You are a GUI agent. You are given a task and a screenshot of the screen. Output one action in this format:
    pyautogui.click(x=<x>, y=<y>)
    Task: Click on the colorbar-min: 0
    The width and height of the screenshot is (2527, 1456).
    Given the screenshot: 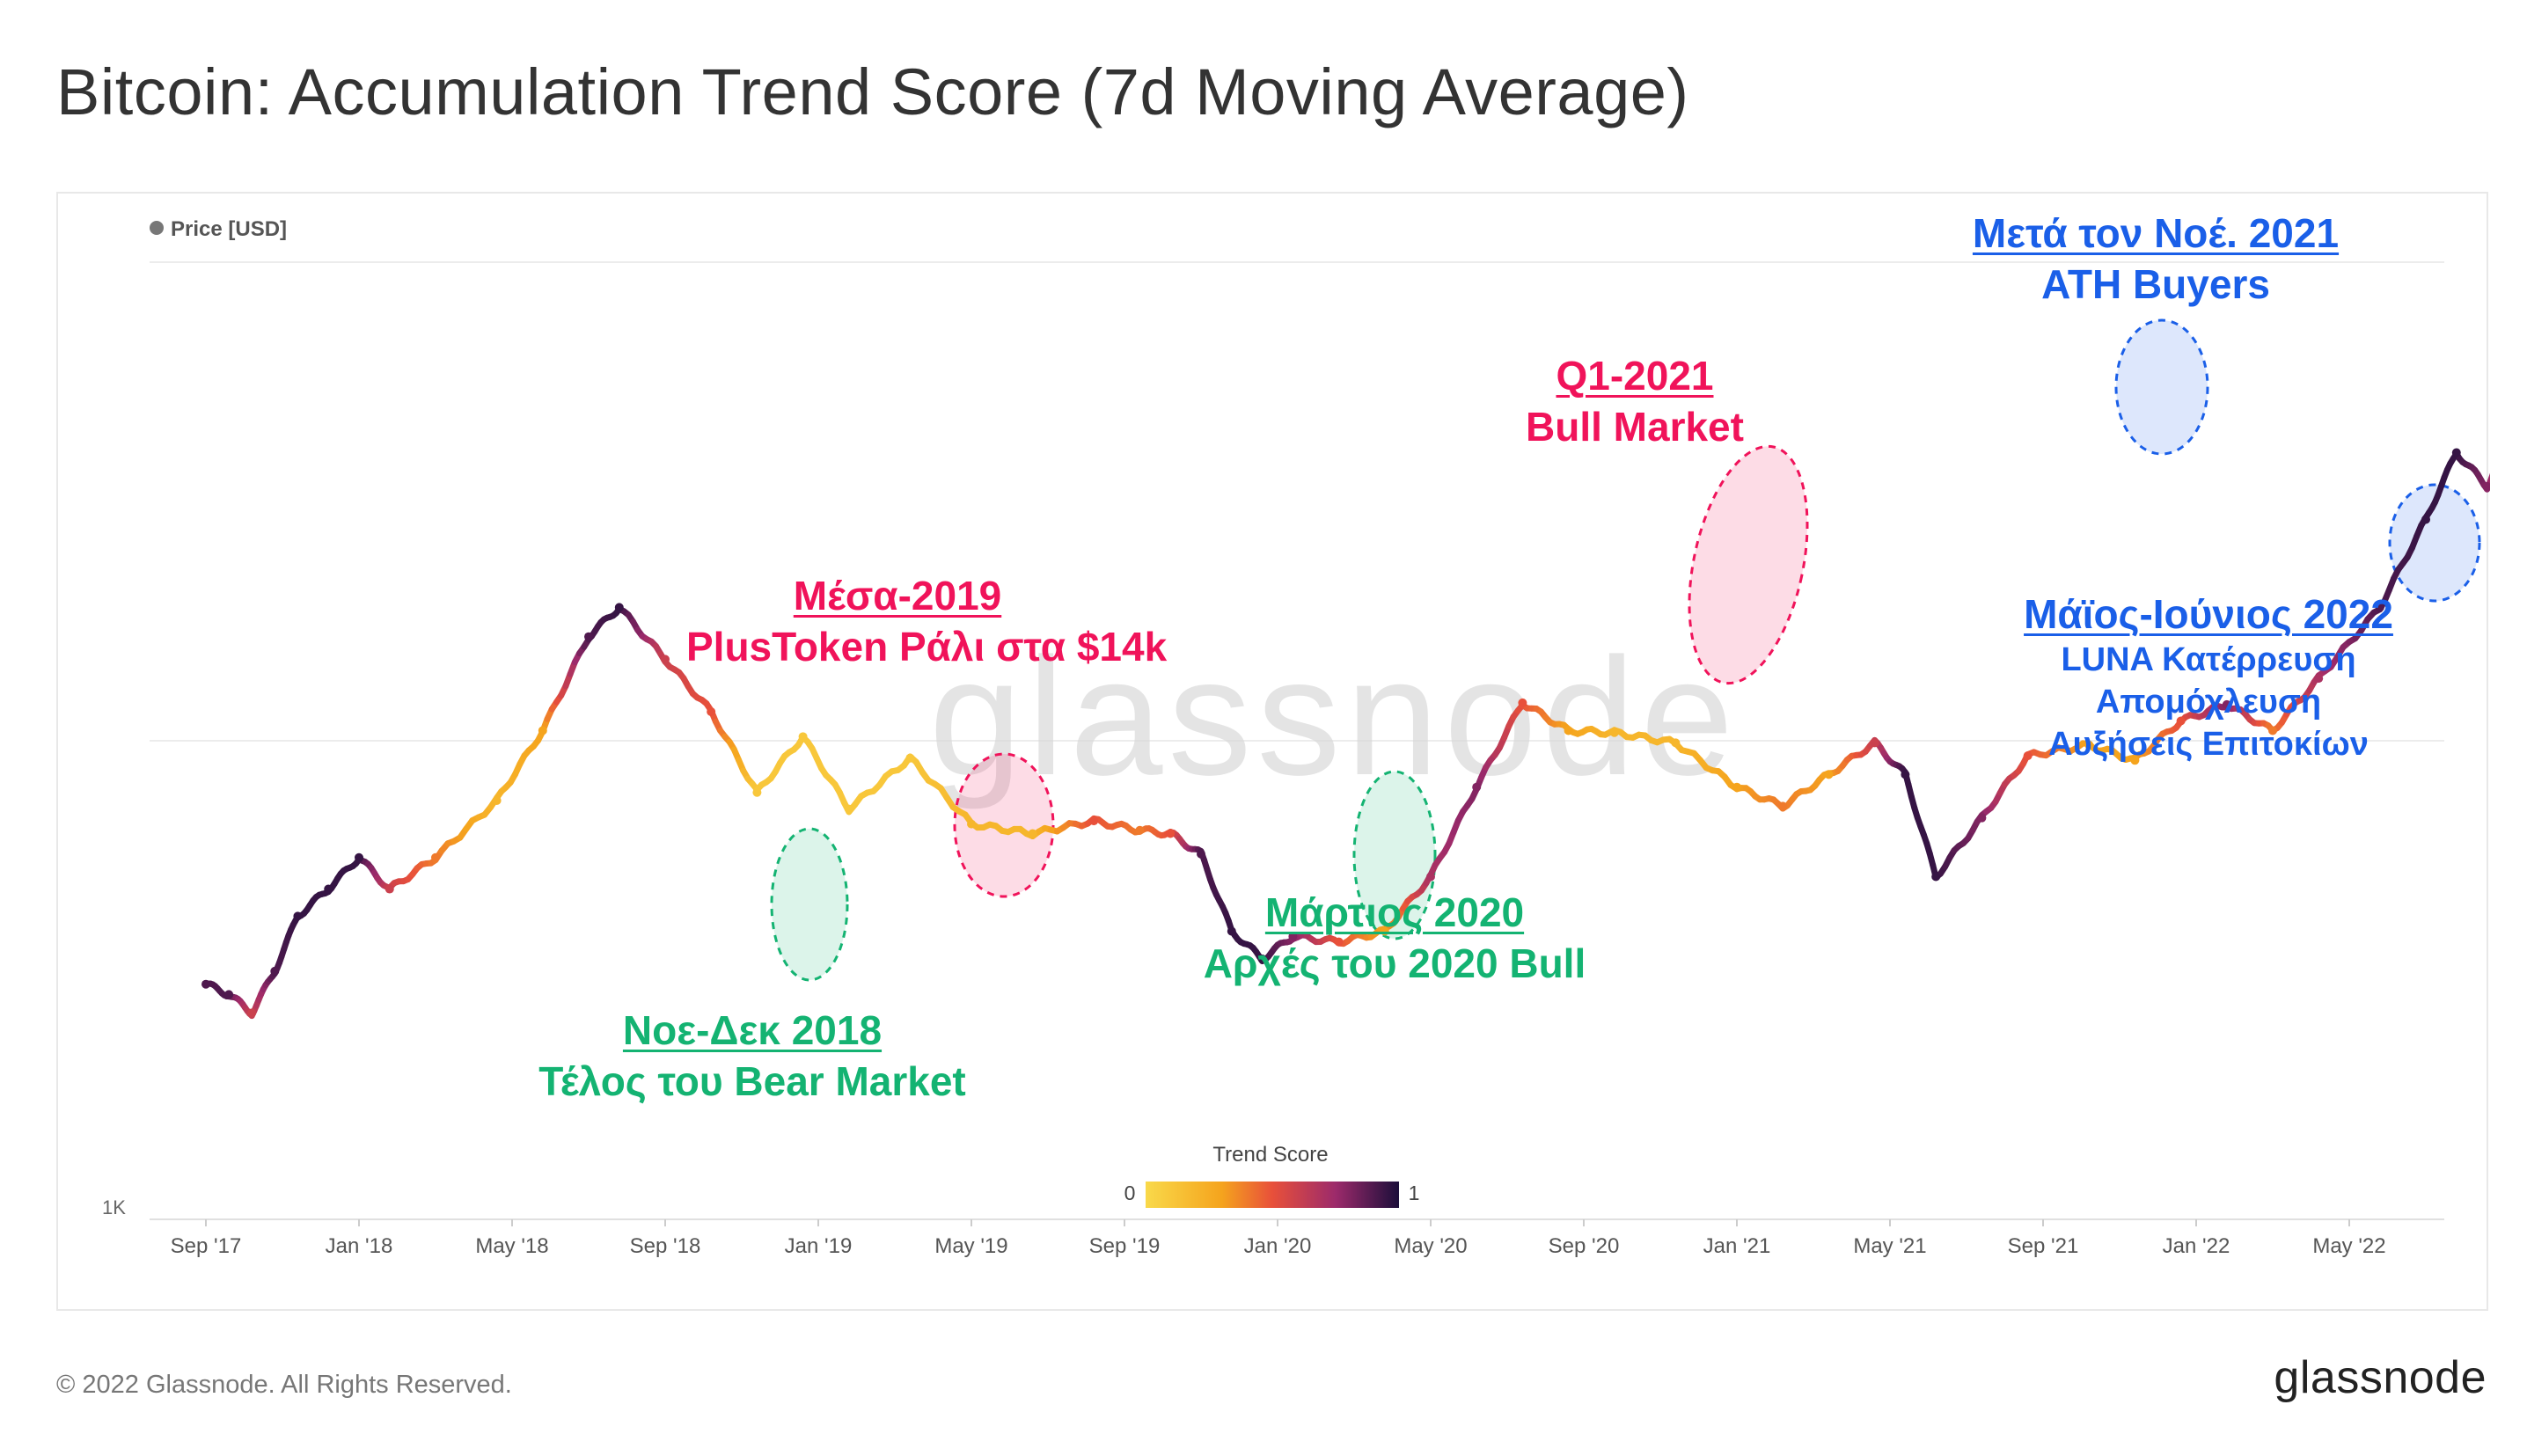 What is the action you would take?
    pyautogui.click(x=1130, y=1193)
    